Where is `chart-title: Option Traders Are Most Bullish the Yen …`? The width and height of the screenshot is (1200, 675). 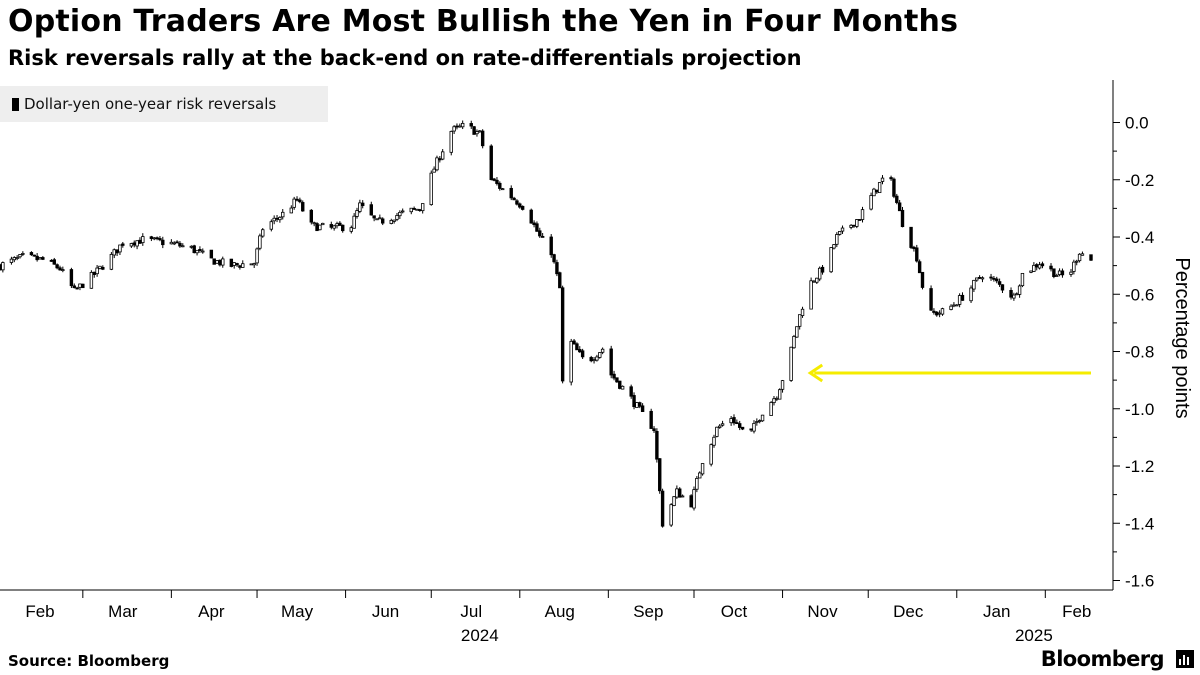
chart-title: Option Traders Are Most Bullish the Yen … is located at coordinates (483, 21).